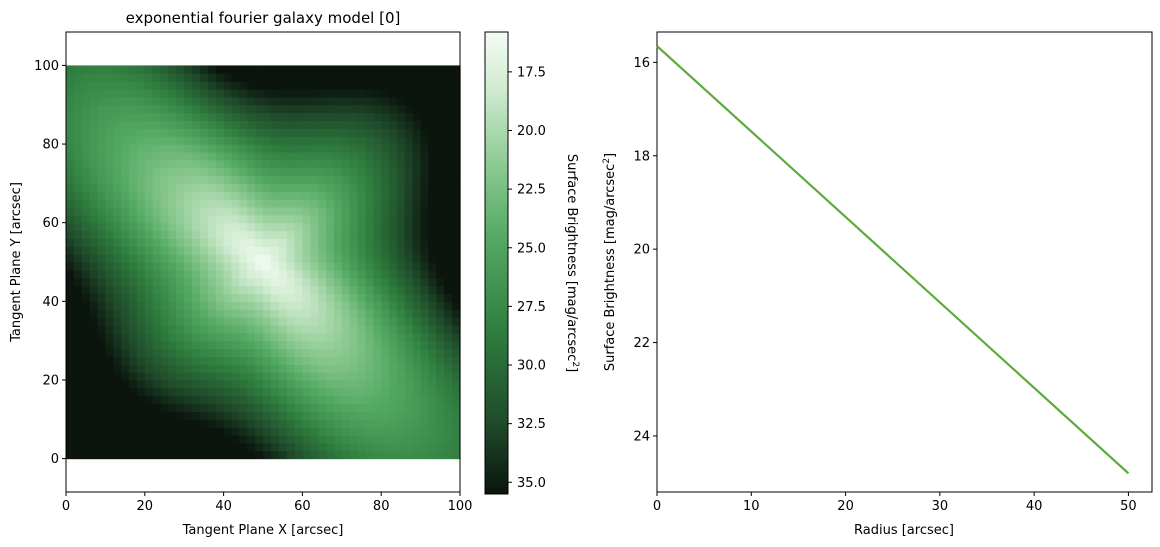 The height and width of the screenshot is (547, 1160). I want to click on y-tick-label: 20, so click(641, 250).